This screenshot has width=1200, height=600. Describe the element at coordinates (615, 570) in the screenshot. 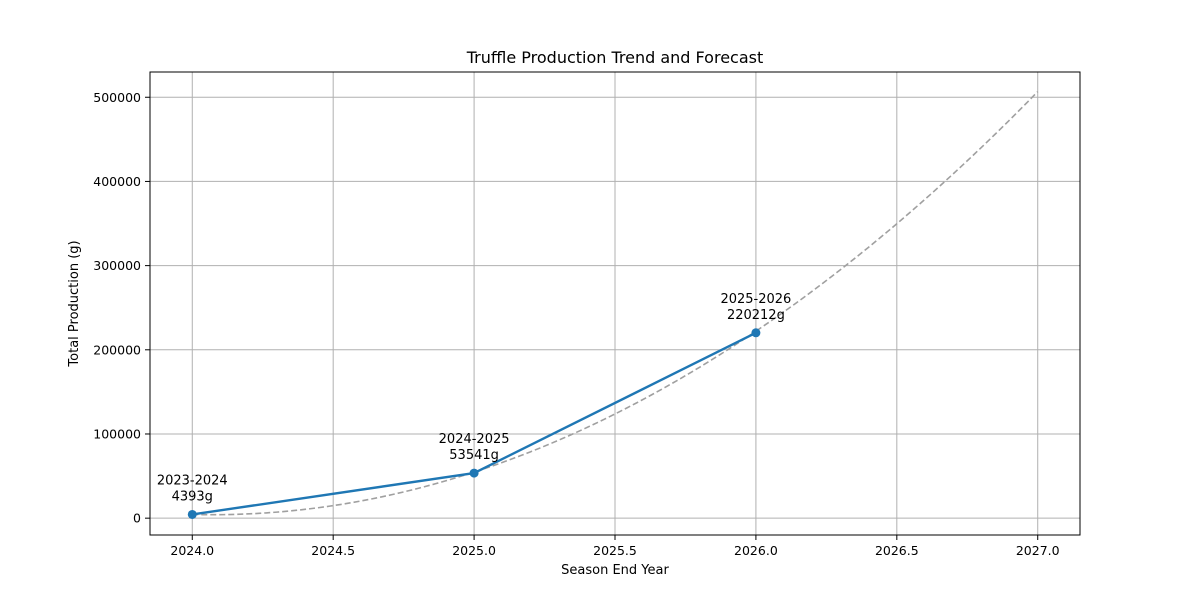

I see `x-axis-label: Season End Year` at that location.